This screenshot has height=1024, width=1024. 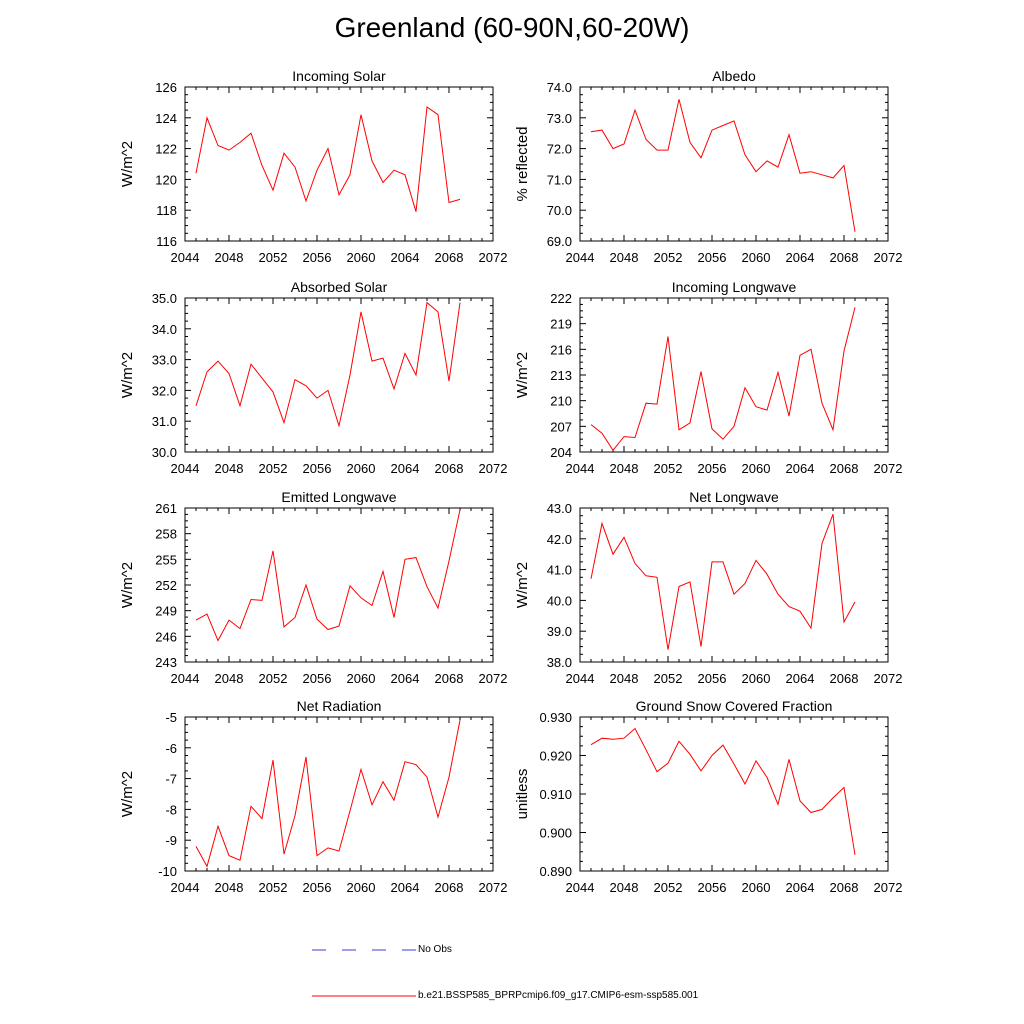 I want to click on y-tick-label: 0.920, so click(x=555, y=756).